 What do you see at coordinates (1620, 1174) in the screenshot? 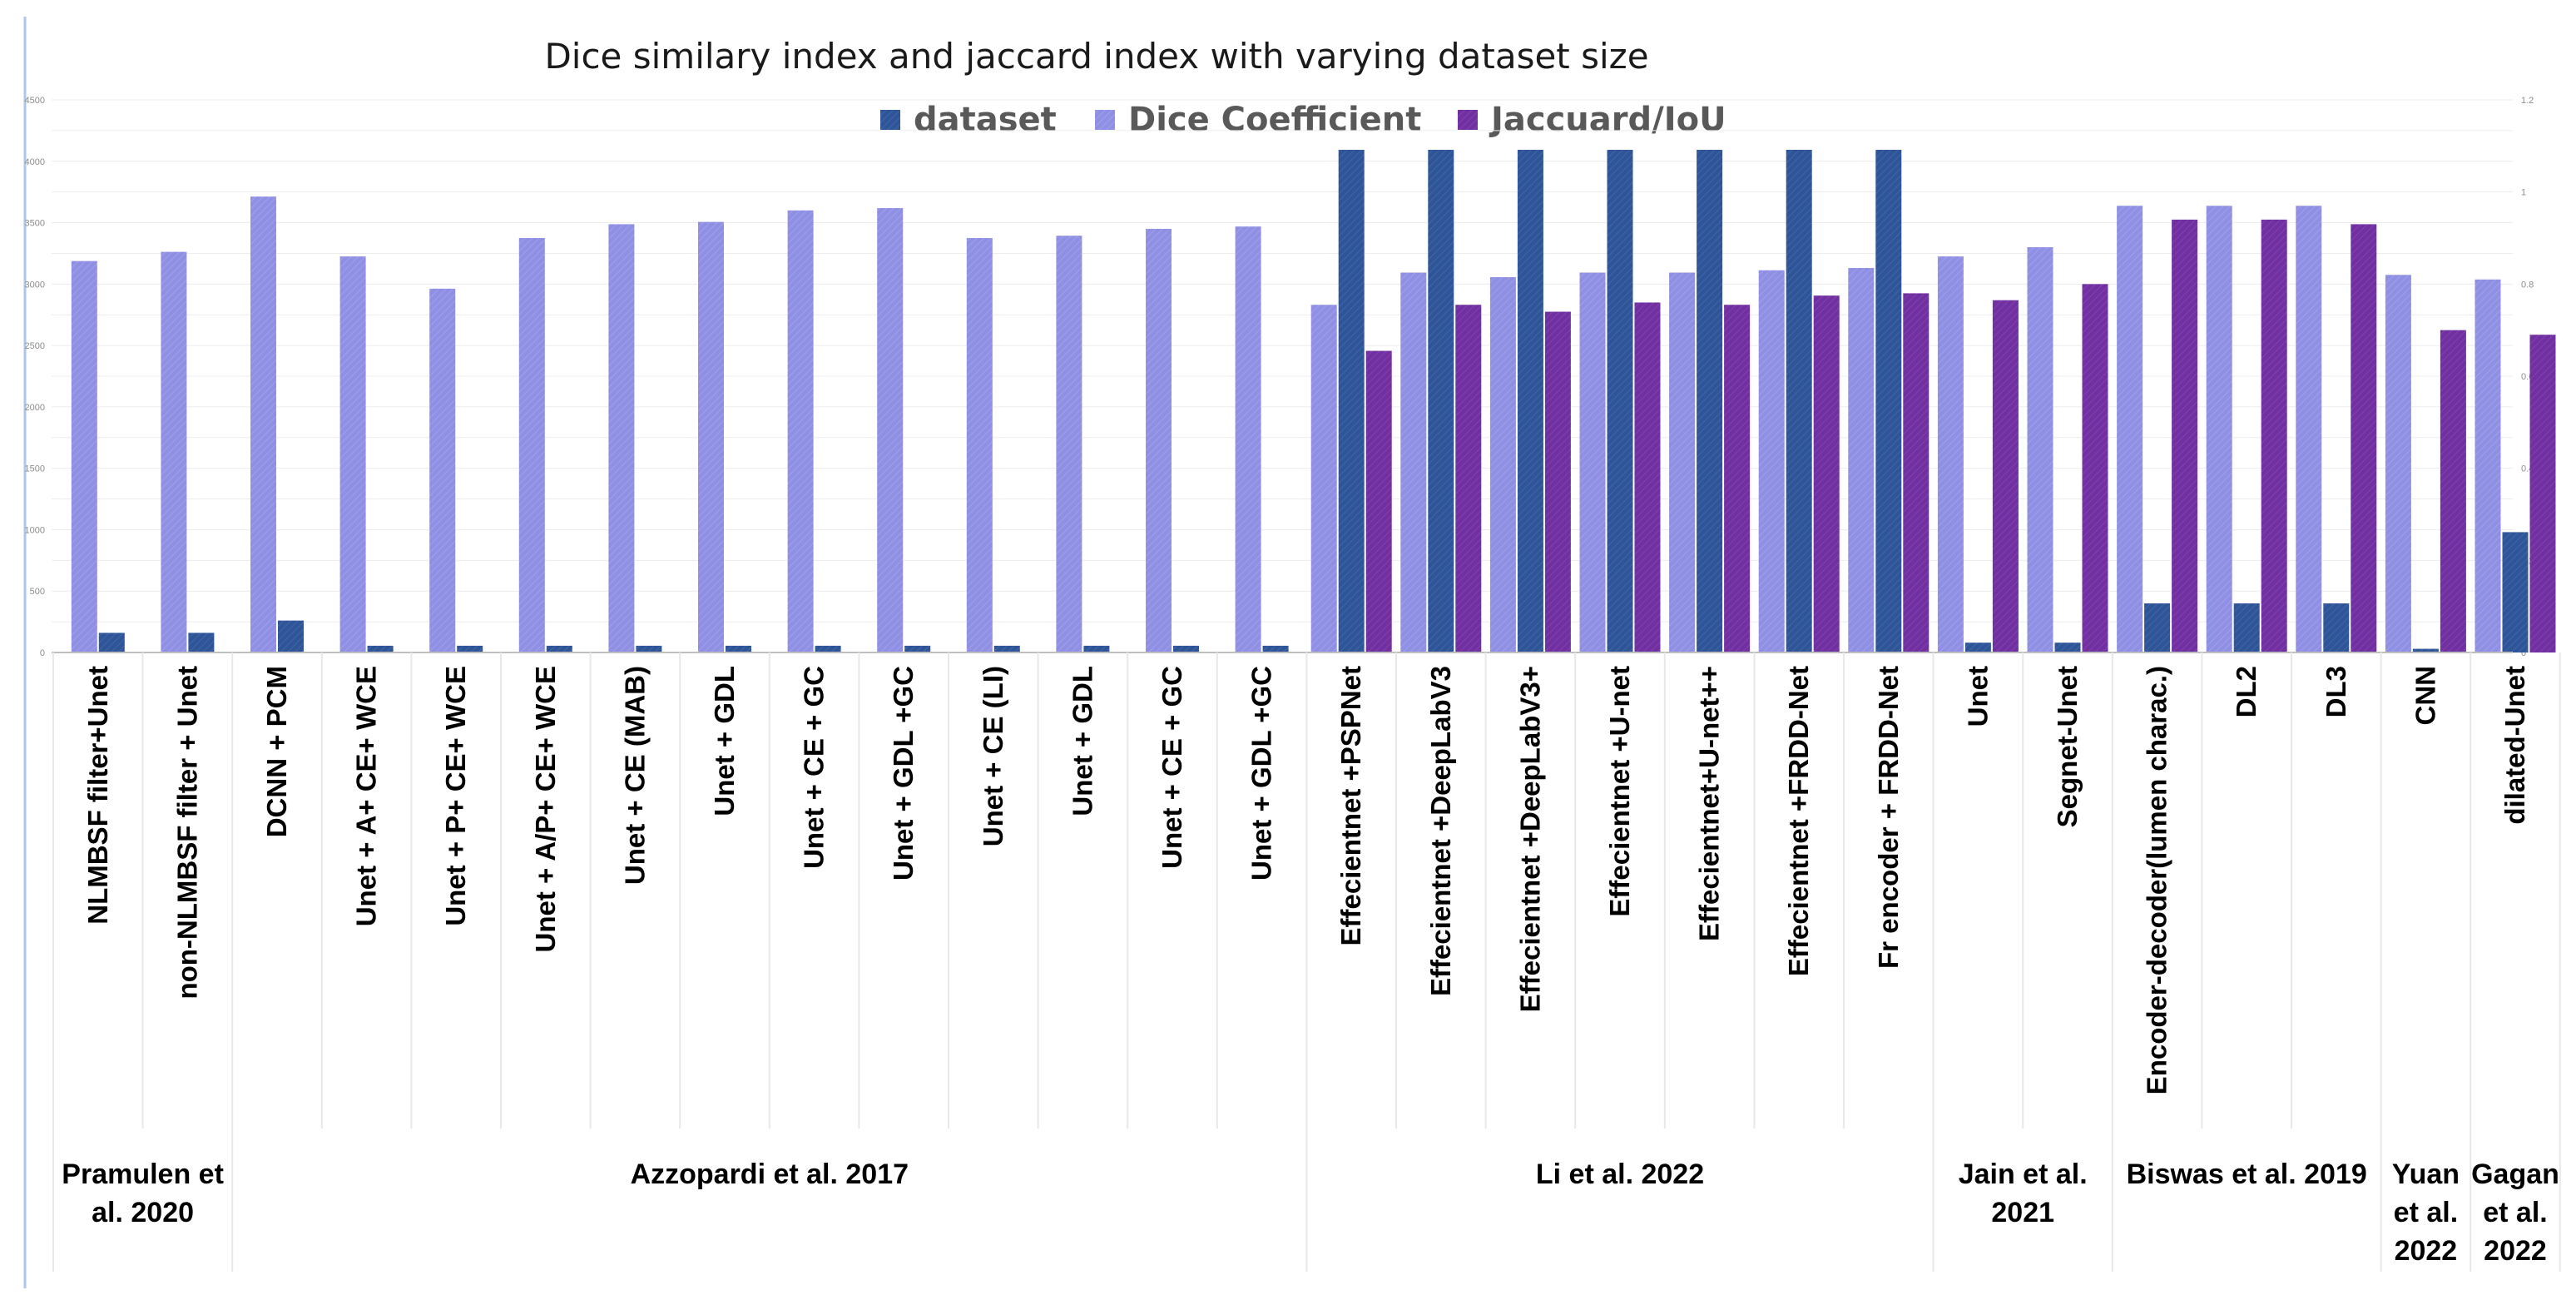
I see `group-label: Li et al. 2022` at bounding box center [1620, 1174].